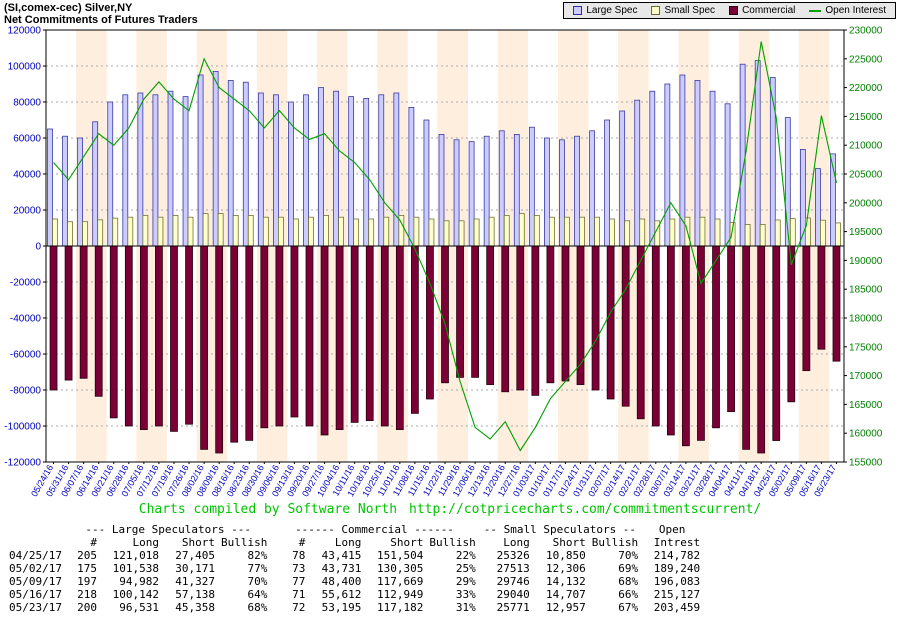  What do you see at coordinates (565, 568) in the screenshot?
I see `row-value: 12,306` at bounding box center [565, 568].